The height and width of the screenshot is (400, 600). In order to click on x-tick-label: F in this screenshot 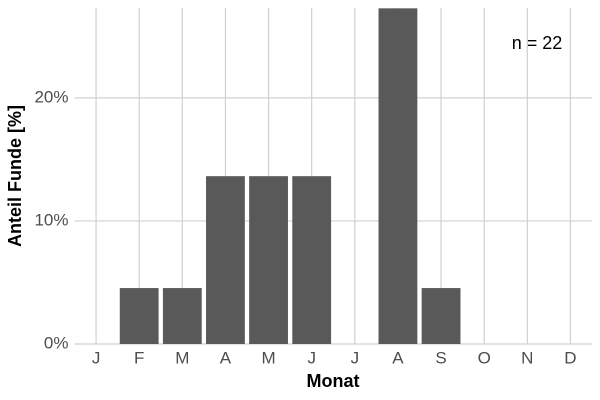, I will do `click(139, 357)`.